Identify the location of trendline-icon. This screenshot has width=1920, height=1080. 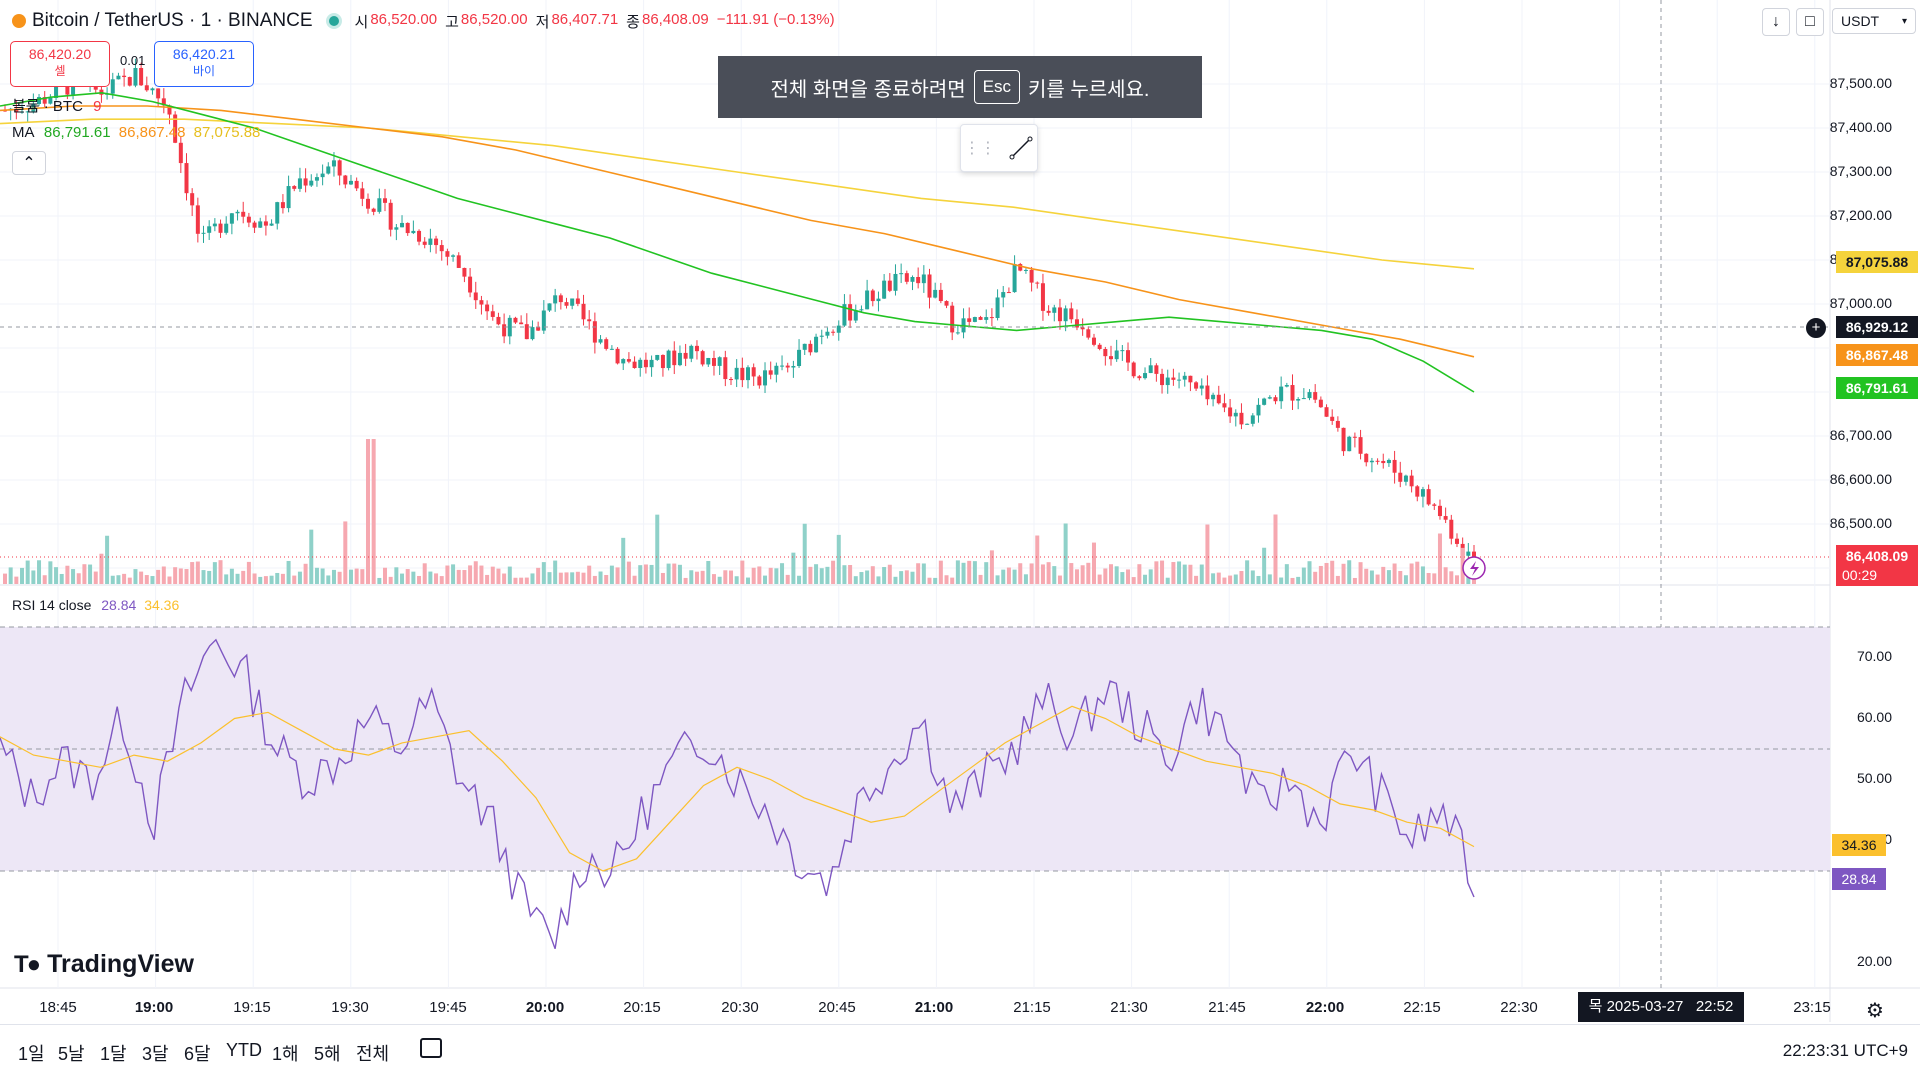
(1021, 148).